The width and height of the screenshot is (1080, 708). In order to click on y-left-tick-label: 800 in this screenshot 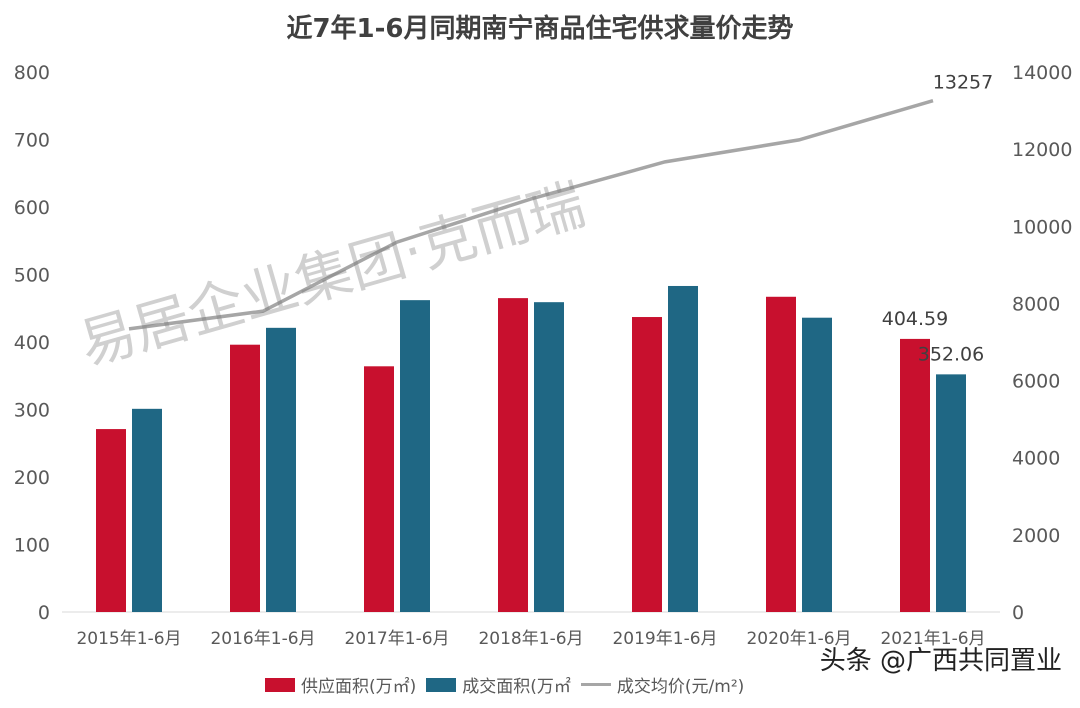, I will do `click(32, 73)`.